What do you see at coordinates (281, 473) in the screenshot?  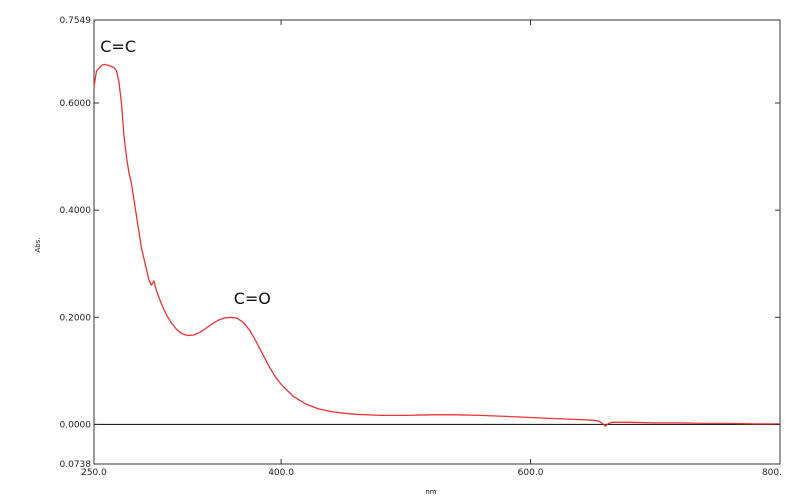 I see `x-tick-label: 400.0` at bounding box center [281, 473].